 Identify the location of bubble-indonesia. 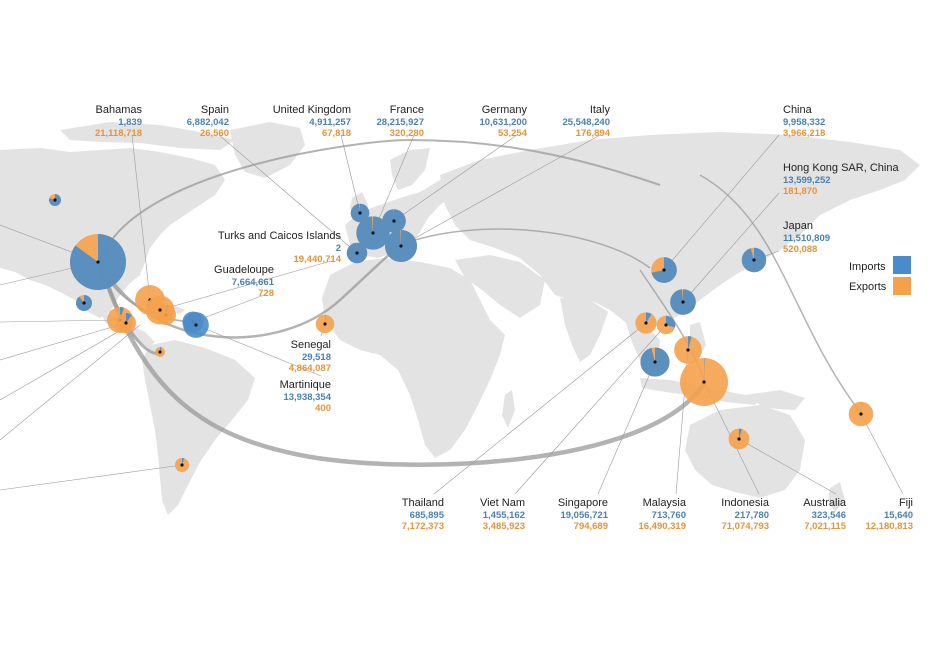
(704, 382).